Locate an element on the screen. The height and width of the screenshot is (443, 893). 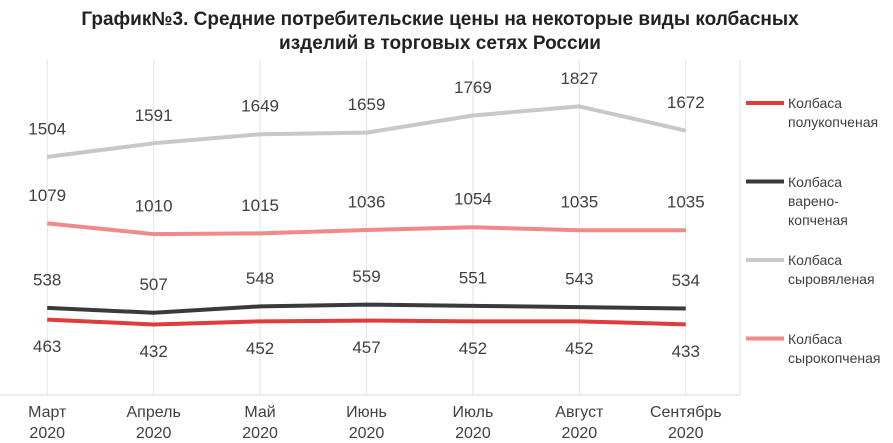
legend-label: Колбаса полукопченая is located at coordinates (833, 112).